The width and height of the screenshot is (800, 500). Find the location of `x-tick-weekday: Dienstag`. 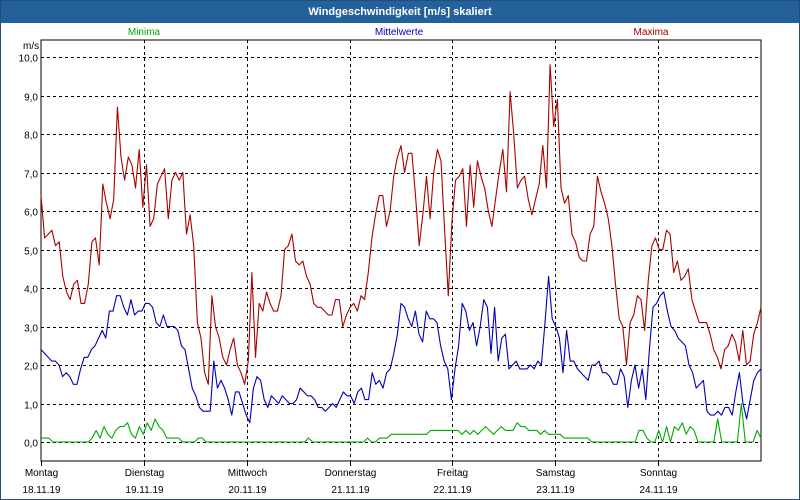

x-tick-weekday: Dienstag is located at coordinates (144, 473).